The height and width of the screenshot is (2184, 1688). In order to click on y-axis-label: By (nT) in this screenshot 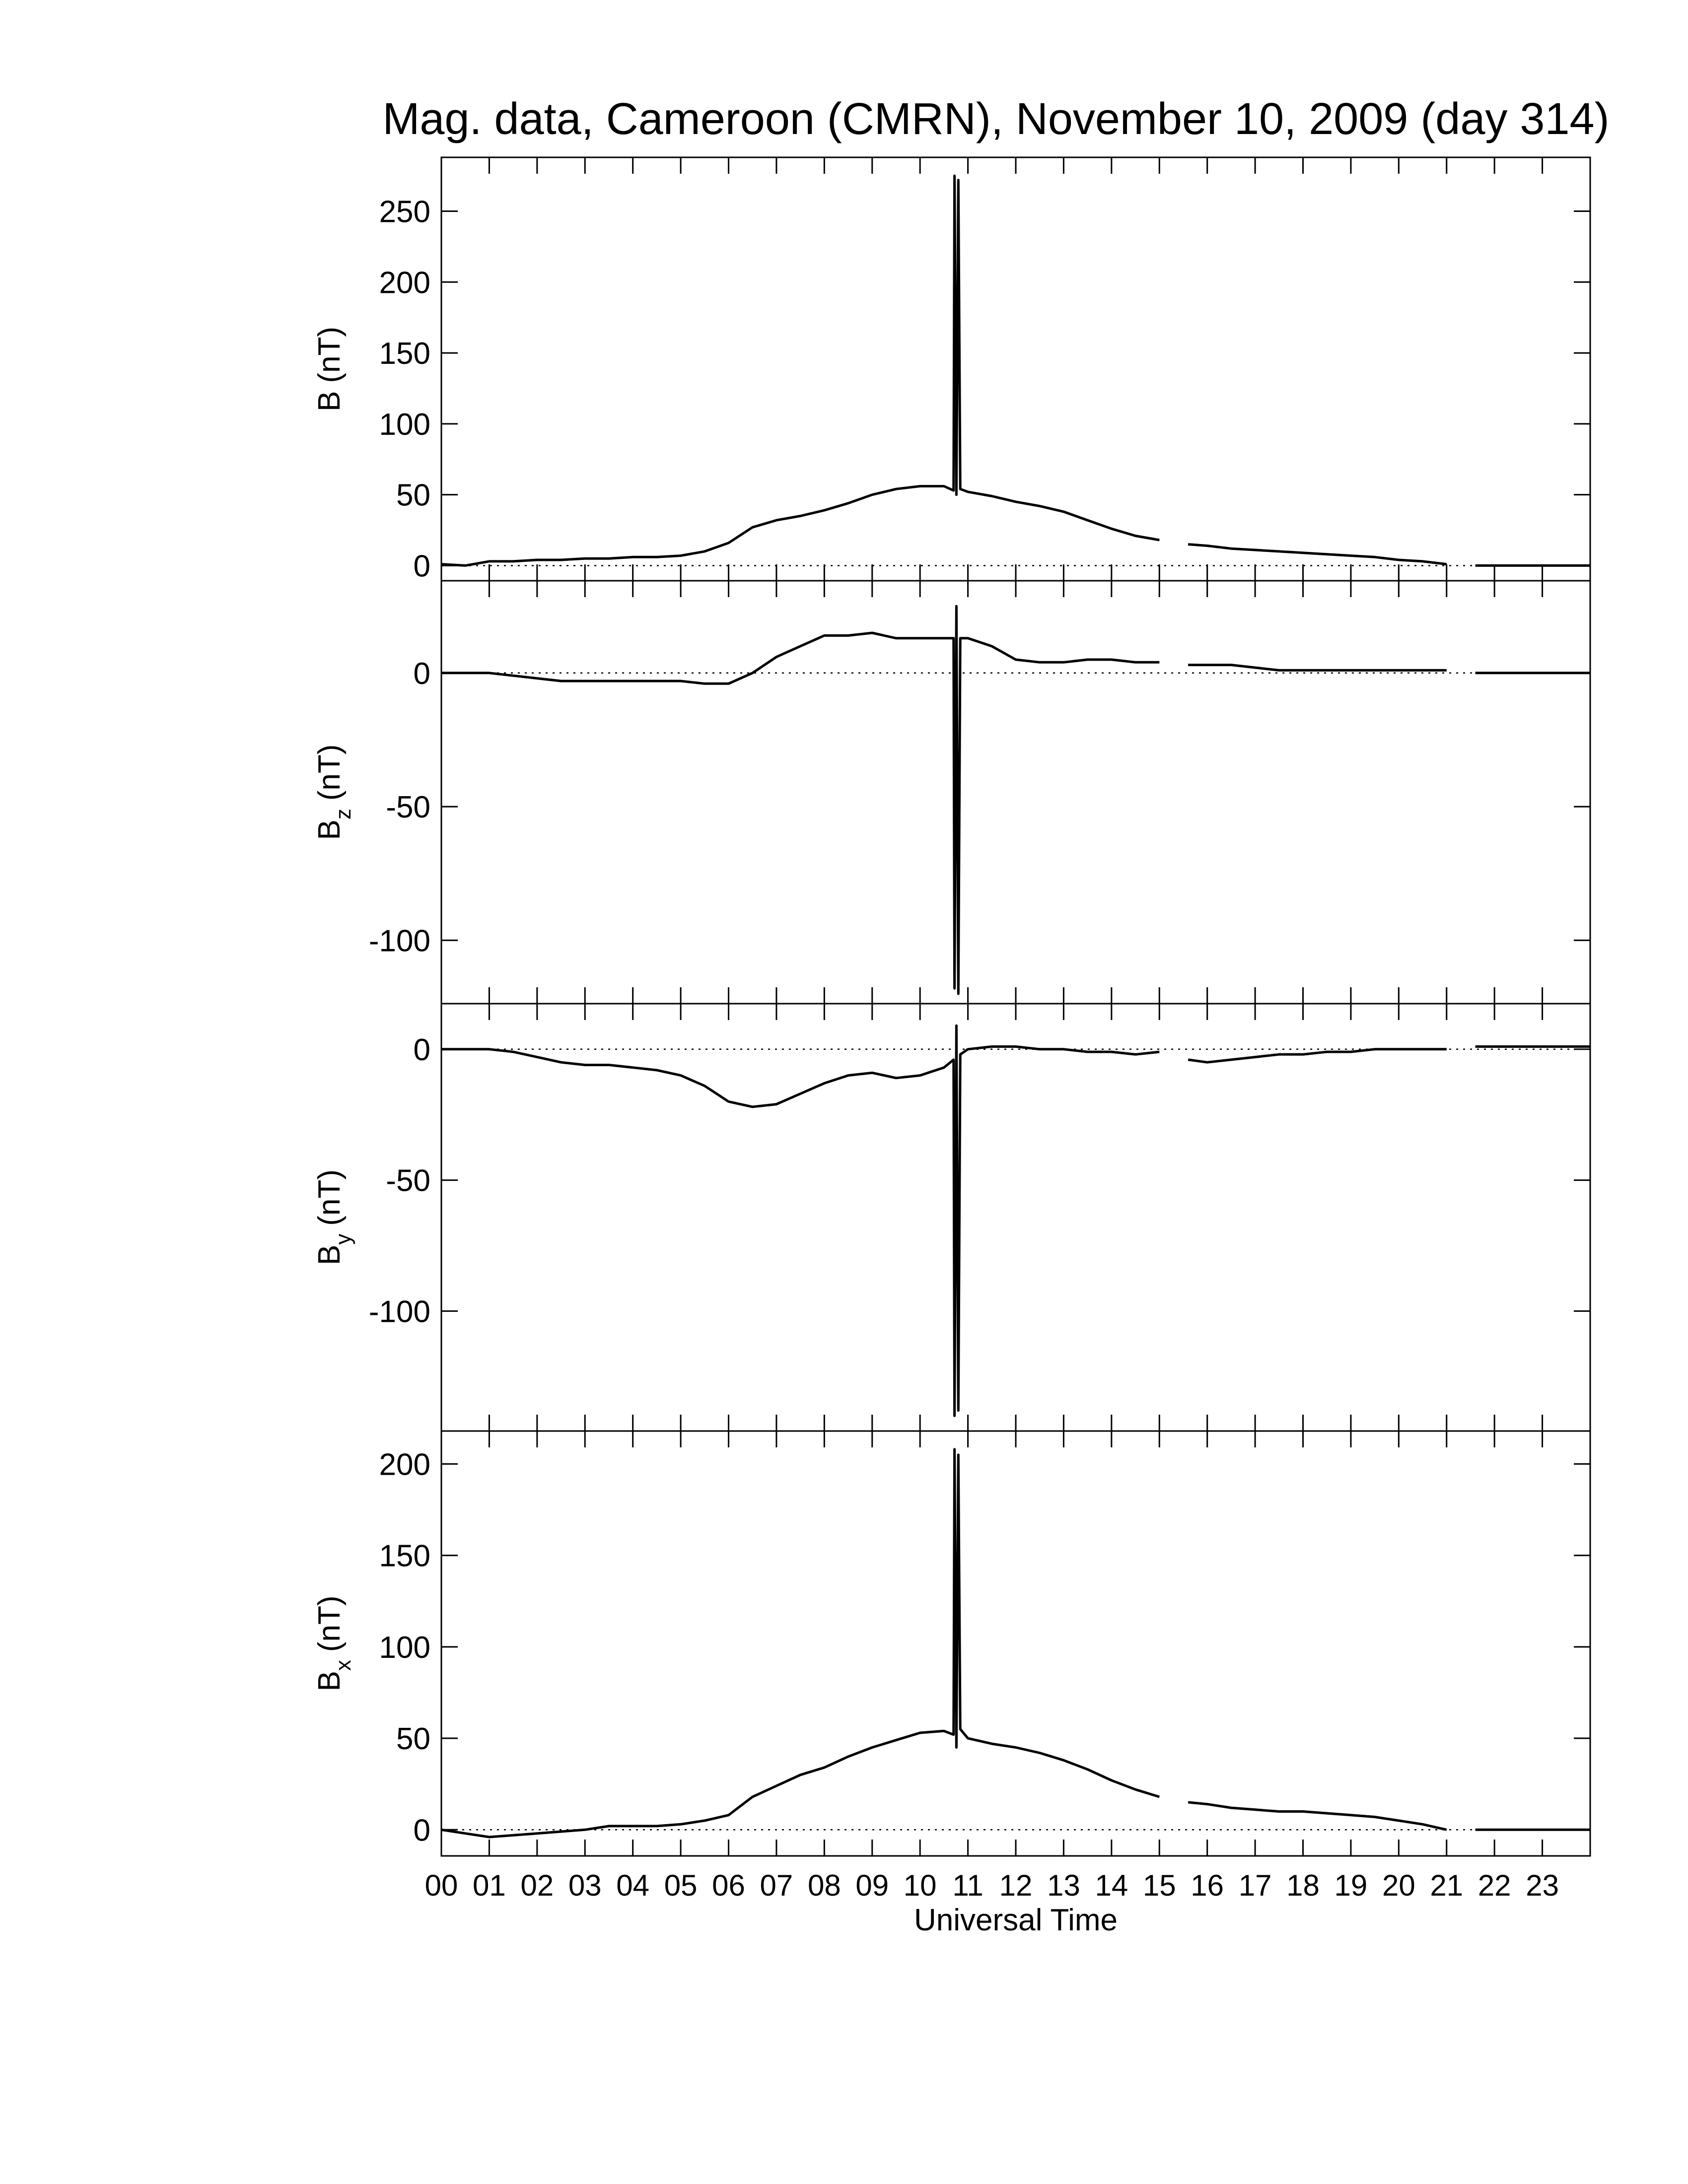, I will do `click(333, 1217)`.